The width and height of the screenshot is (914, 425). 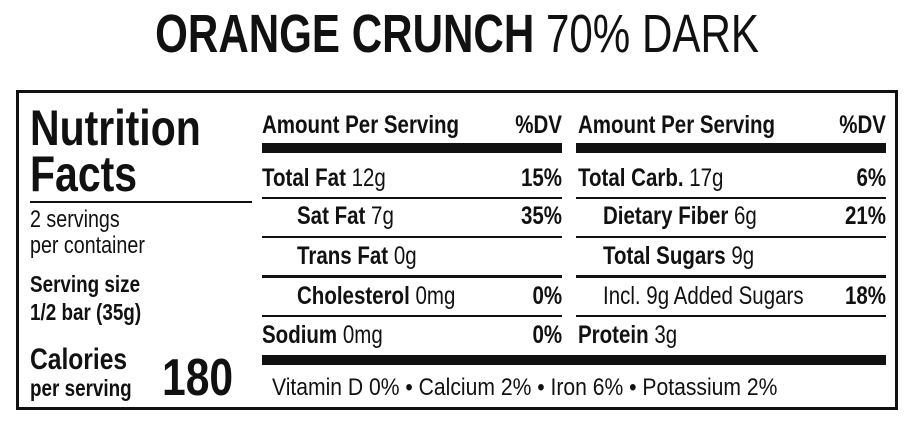 I want to click on nutrient-row: Incl. 9g Added Sugars, so click(x=703, y=296).